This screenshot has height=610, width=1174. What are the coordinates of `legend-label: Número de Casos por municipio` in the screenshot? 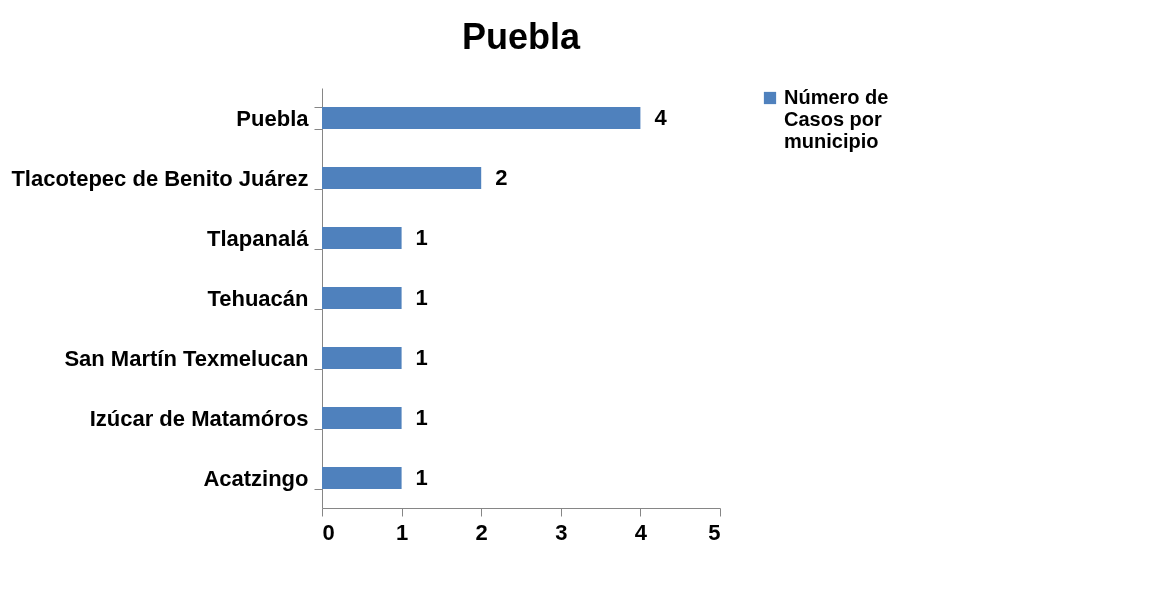 It's located at (836, 119).